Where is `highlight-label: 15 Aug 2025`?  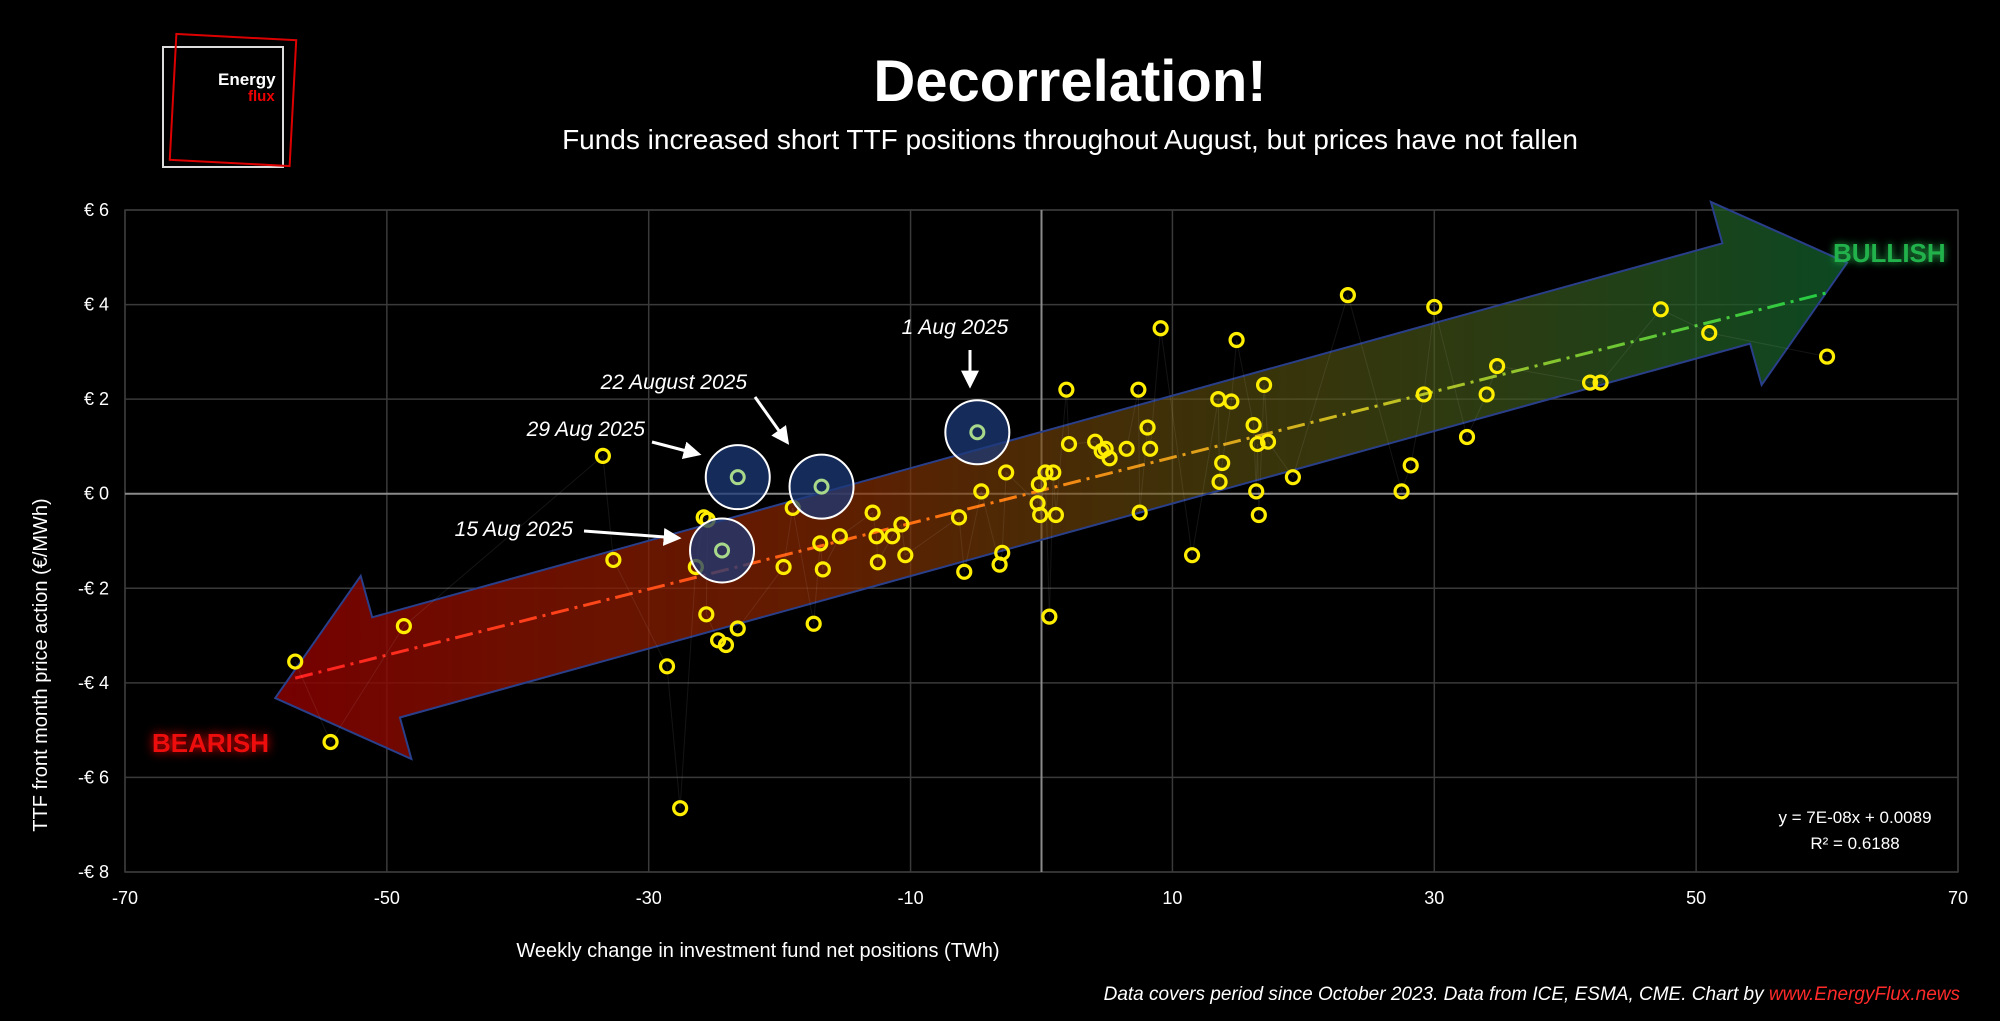
highlight-label: 15 Aug 2025 is located at coordinates (514, 529).